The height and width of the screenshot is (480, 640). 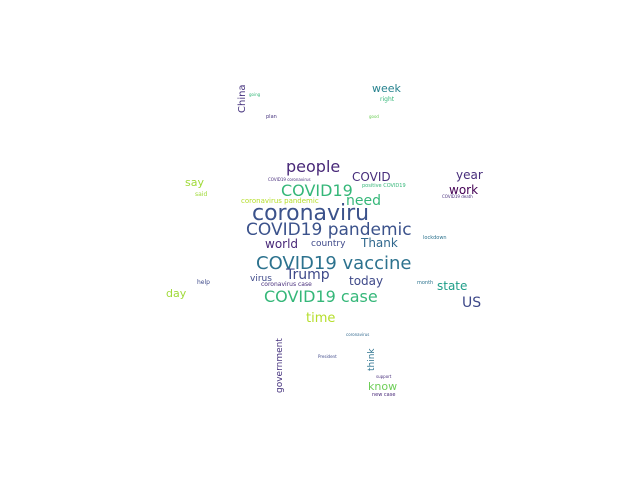 What do you see at coordinates (384, 376) in the screenshot?
I see `cloud-word: support` at bounding box center [384, 376].